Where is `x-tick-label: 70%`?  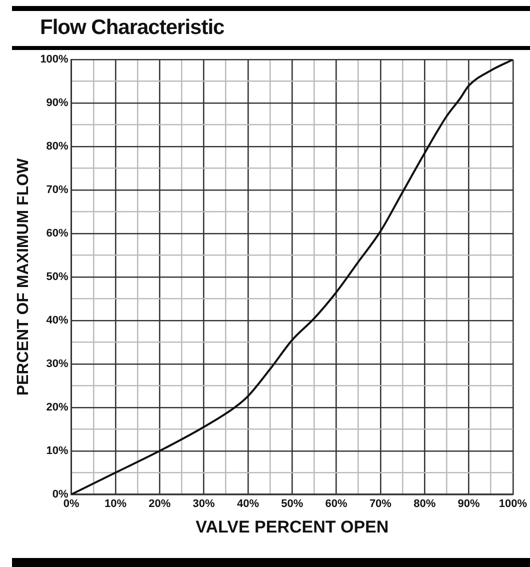 x-tick-label: 70% is located at coordinates (380, 504).